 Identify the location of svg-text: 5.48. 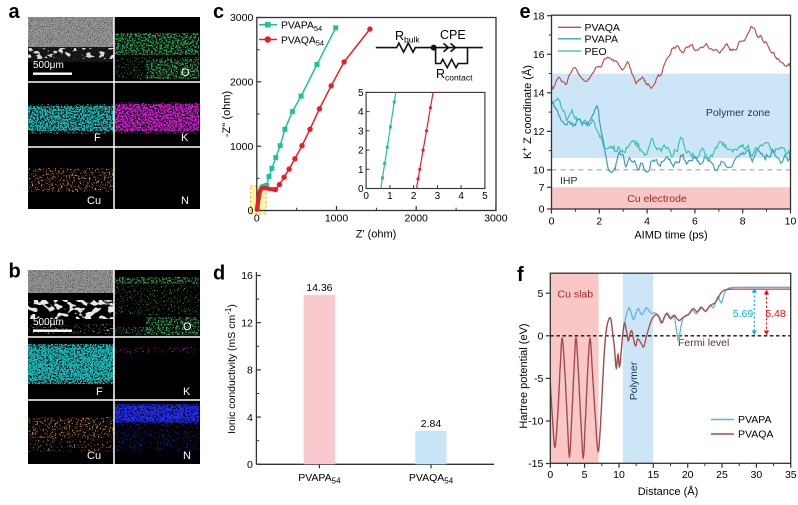
(775, 314).